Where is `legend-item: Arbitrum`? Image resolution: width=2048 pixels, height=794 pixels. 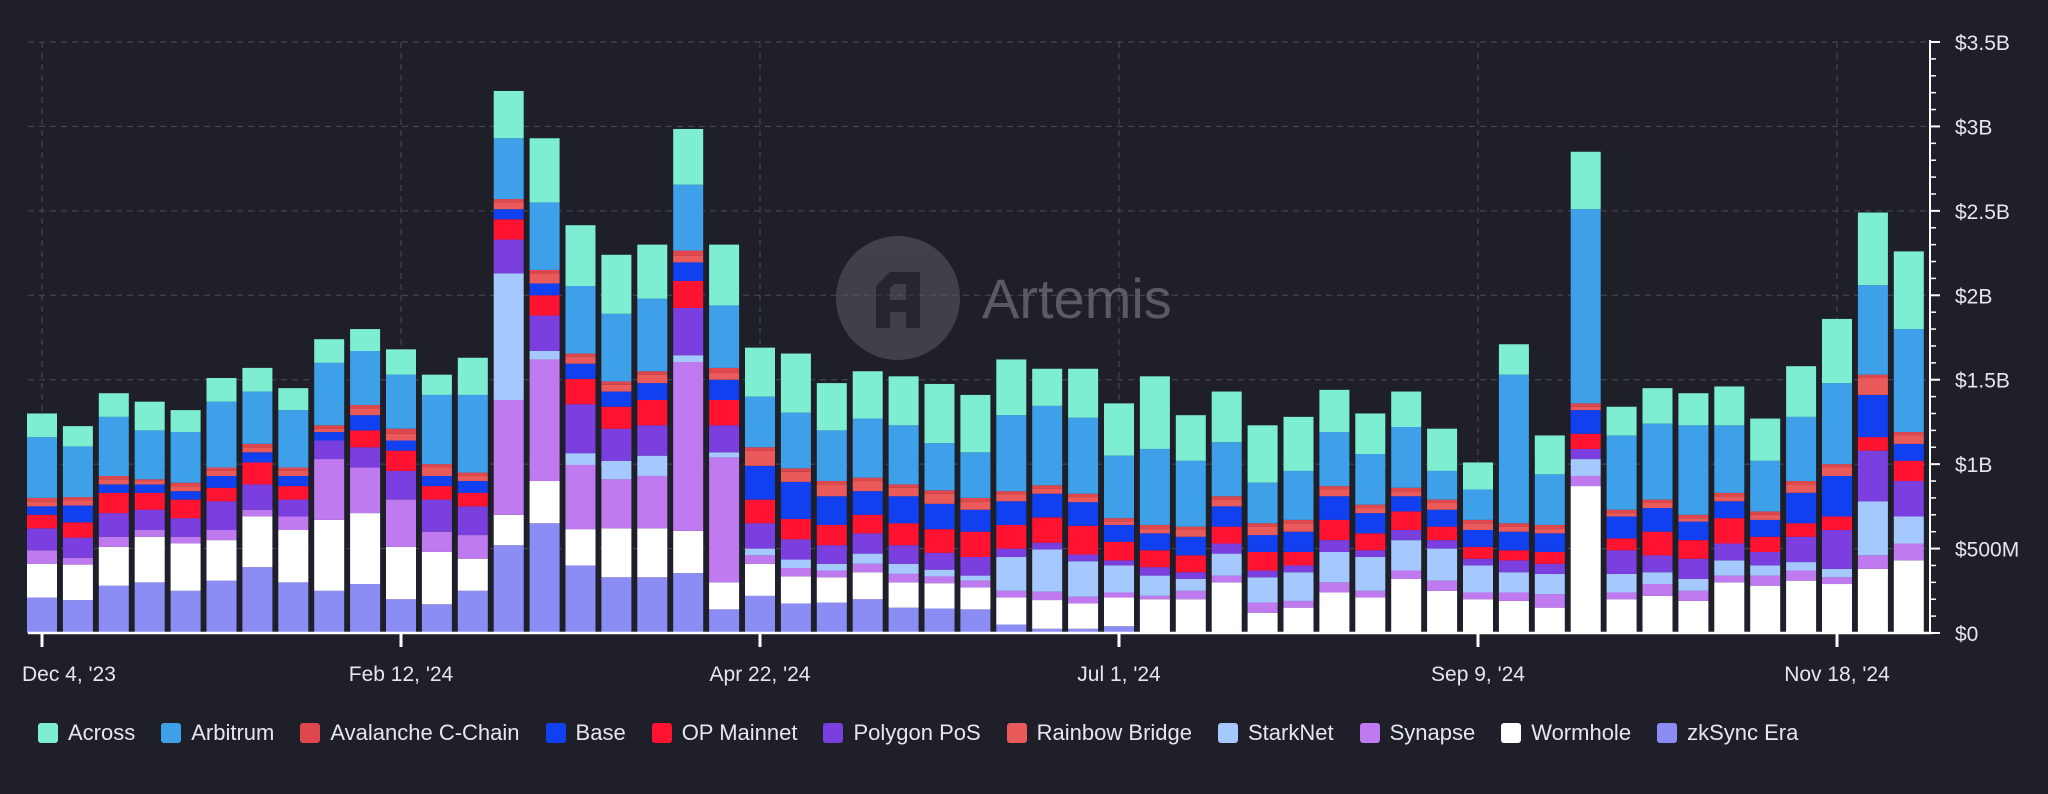 legend-item: Arbitrum is located at coordinates (217, 733).